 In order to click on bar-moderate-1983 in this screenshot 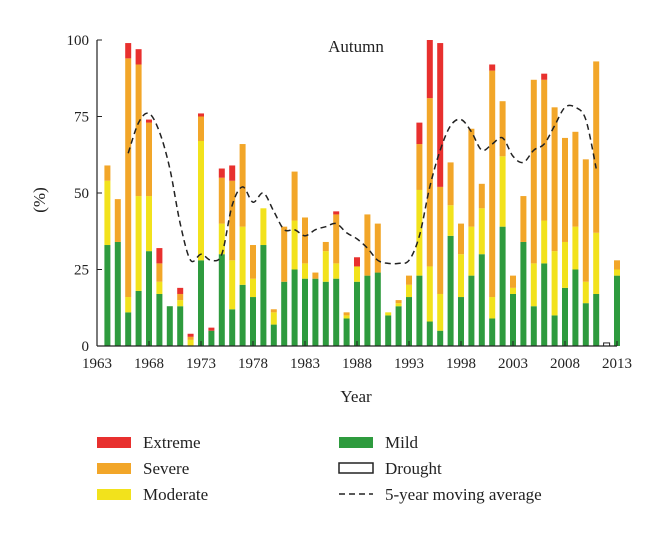, I will do `click(305, 271)`.